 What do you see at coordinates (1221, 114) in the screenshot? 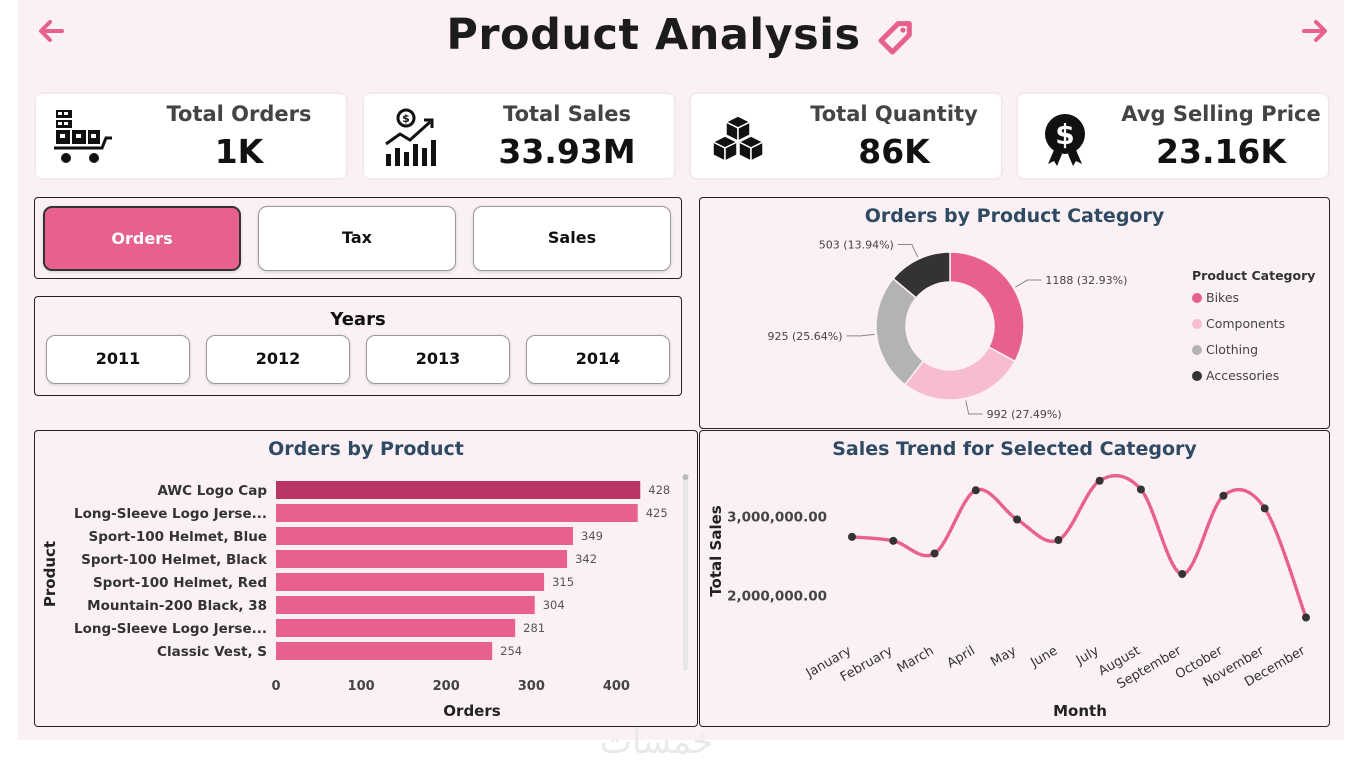
I see `kpi-label: Avg Selling Price` at bounding box center [1221, 114].